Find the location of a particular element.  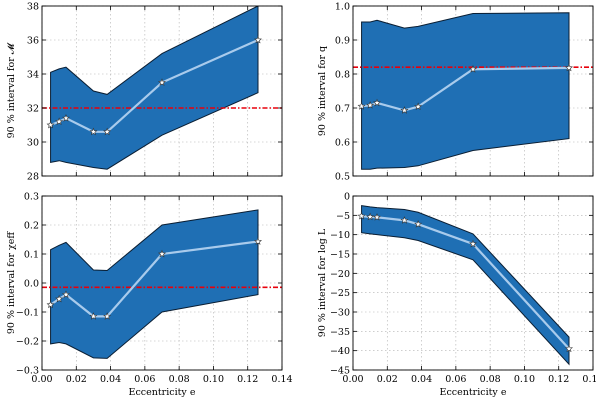

y-axis-label: 90 % interval for q is located at coordinates (322, 91).